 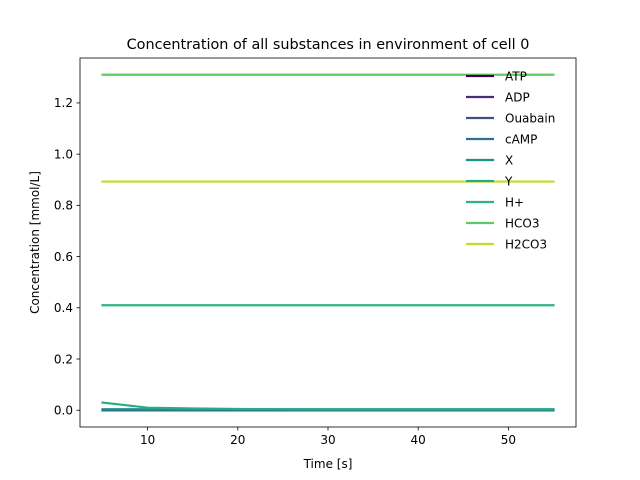 What do you see at coordinates (63, 206) in the screenshot?
I see `y-tick-label: 0.8` at bounding box center [63, 206].